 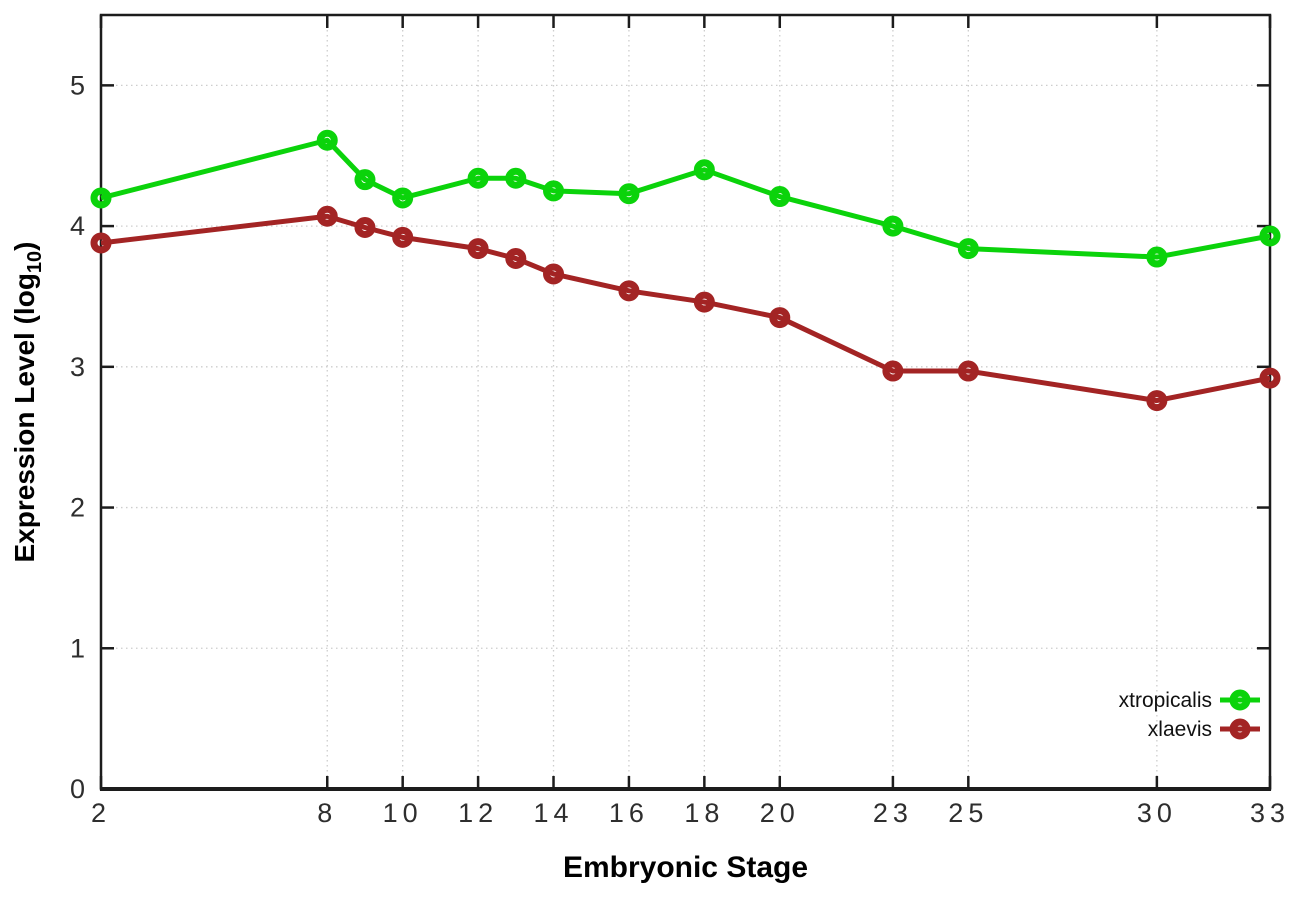 I want to click on legend-label-xtropicalis: xtropicalis, so click(x=1165, y=700).